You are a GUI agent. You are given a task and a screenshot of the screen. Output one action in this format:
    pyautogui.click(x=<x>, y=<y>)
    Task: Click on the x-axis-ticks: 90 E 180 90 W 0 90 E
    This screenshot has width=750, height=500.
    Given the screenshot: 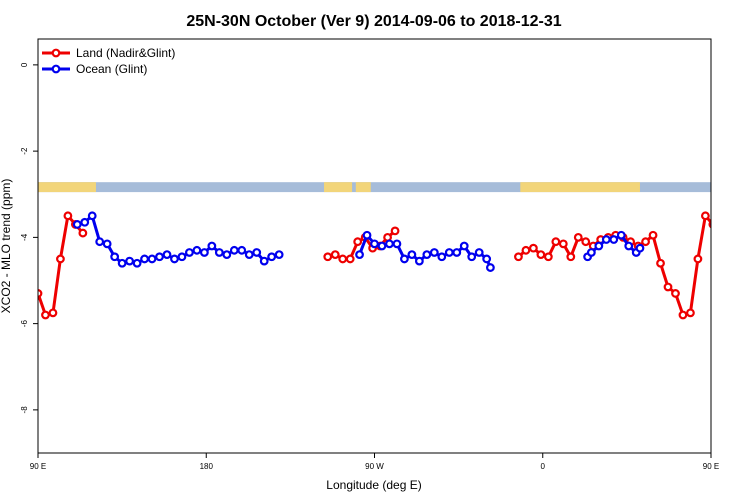 What is the action you would take?
    pyautogui.click(x=374, y=462)
    